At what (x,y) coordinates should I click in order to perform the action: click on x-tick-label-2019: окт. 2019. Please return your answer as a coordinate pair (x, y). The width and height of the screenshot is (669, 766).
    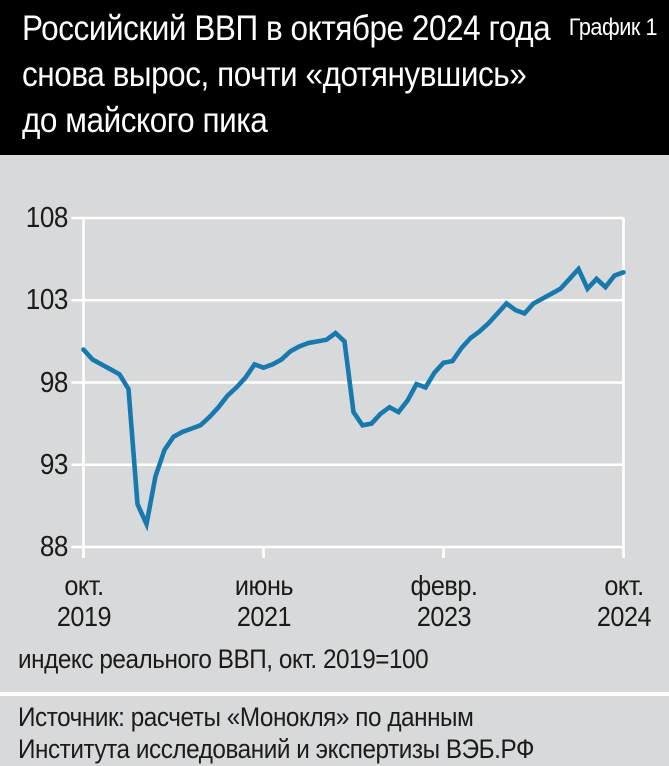
    Looking at the image, I should click on (84, 601).